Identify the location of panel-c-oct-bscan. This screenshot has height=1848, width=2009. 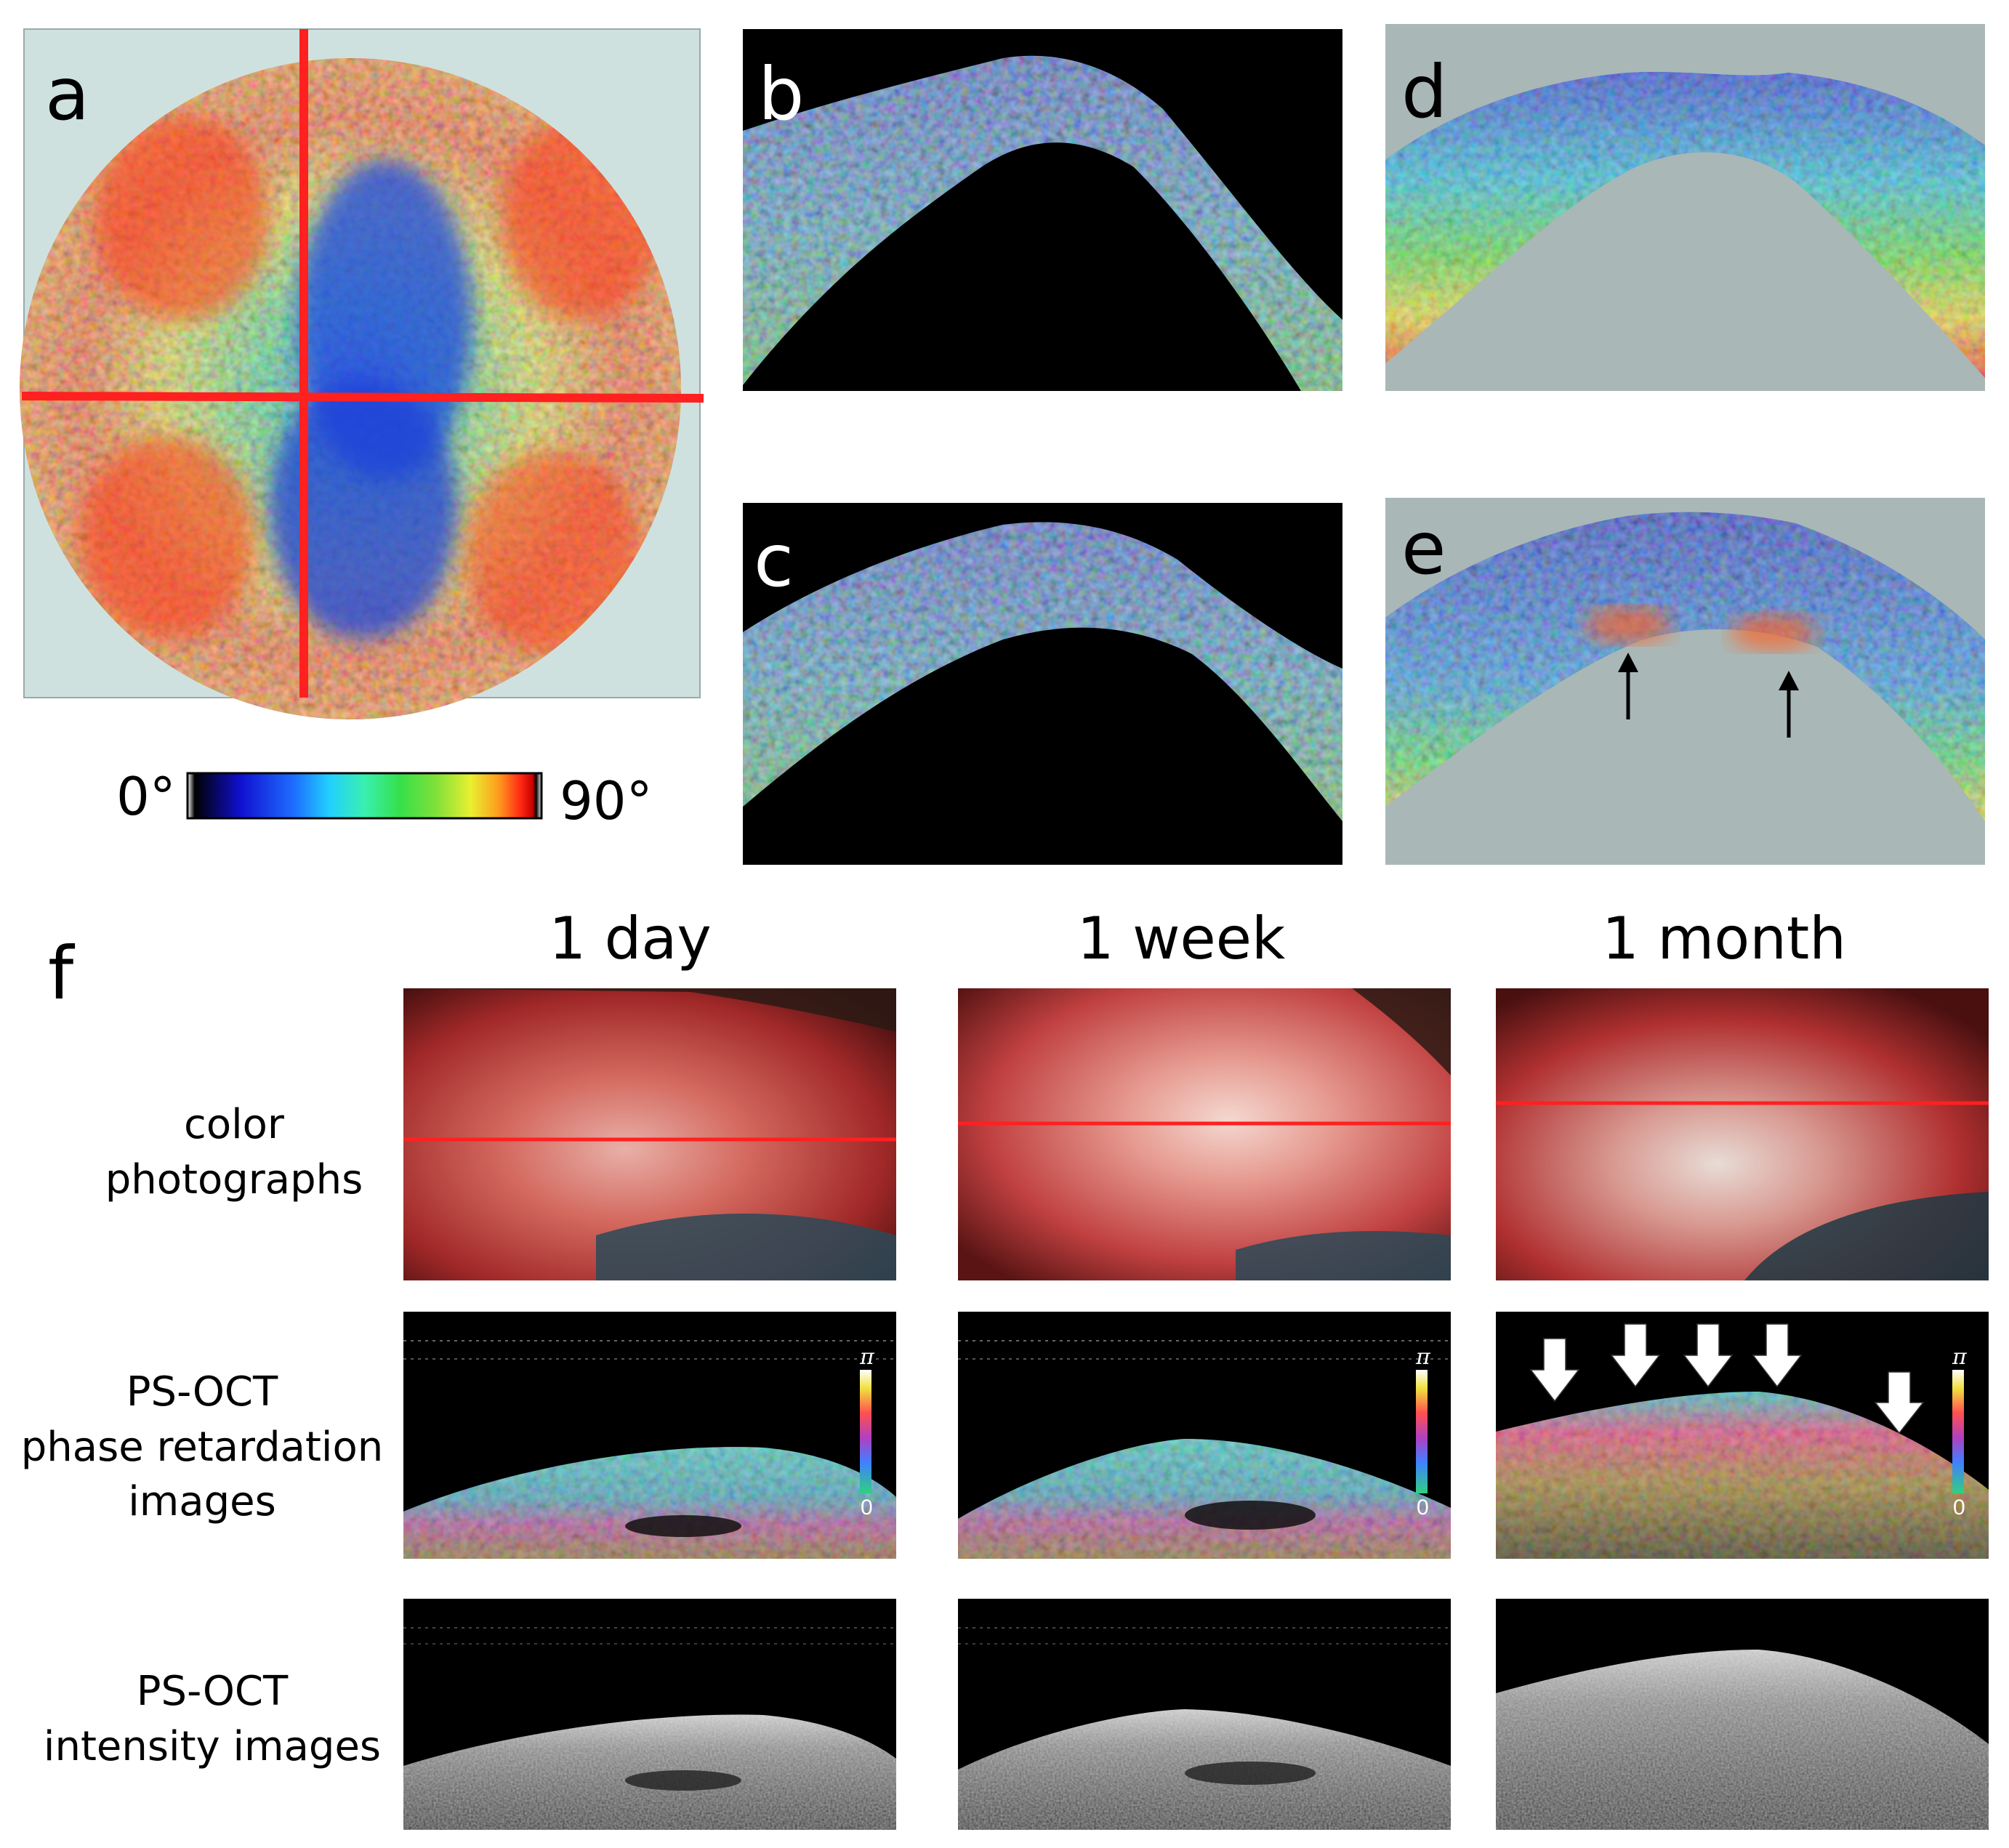
(1042, 684).